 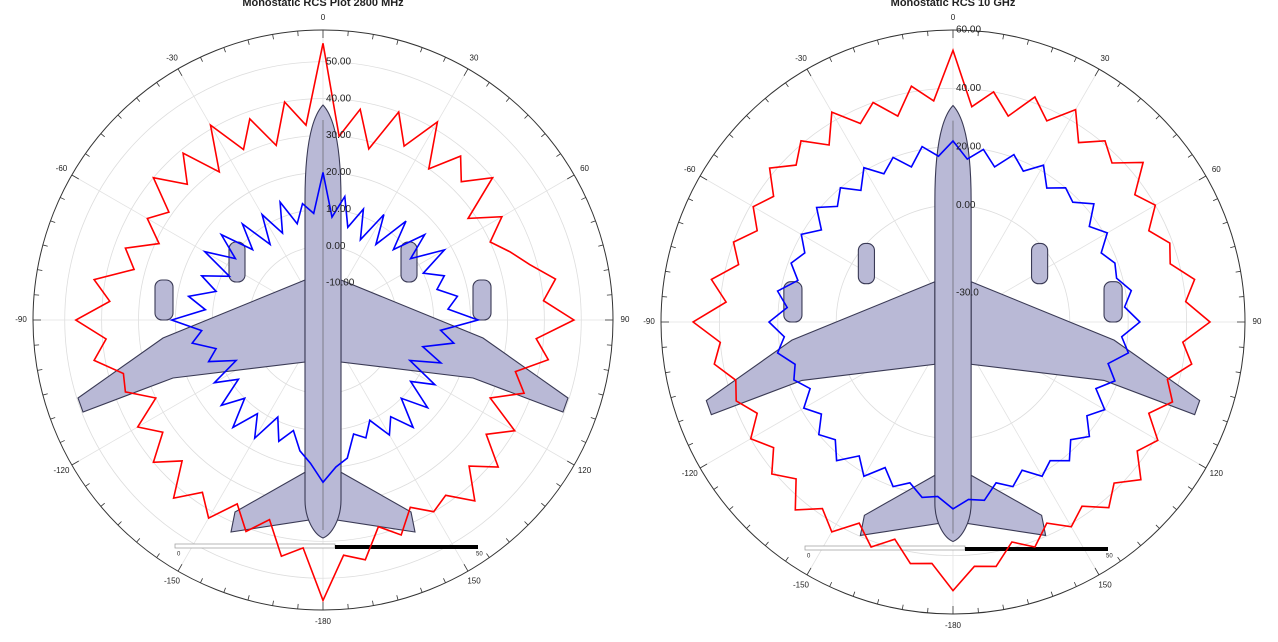 What do you see at coordinates (966, 205) in the screenshot?
I see `r-tick-label: 0.00` at bounding box center [966, 205].